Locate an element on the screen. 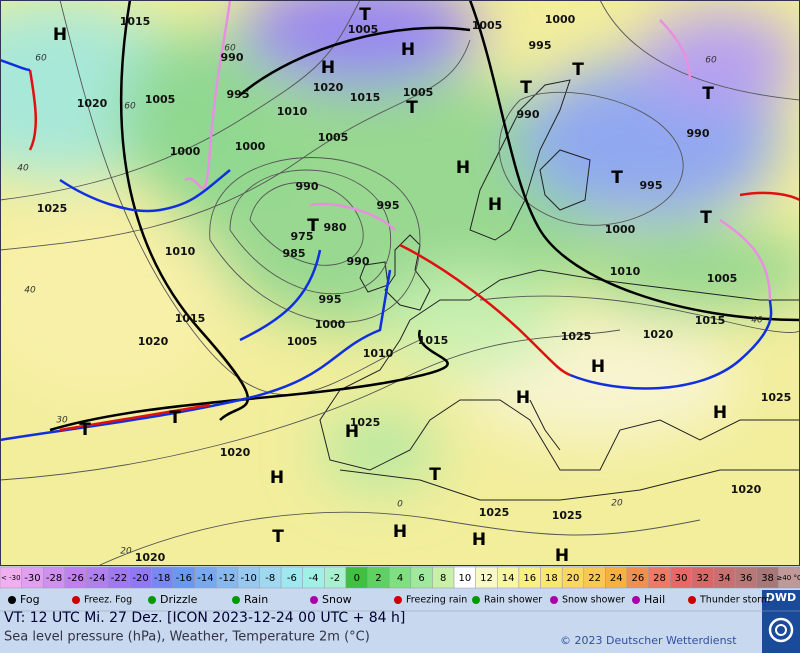 The width and height of the screenshot is (800, 653). dwd-logo-mark-inner is located at coordinates (781, 630).